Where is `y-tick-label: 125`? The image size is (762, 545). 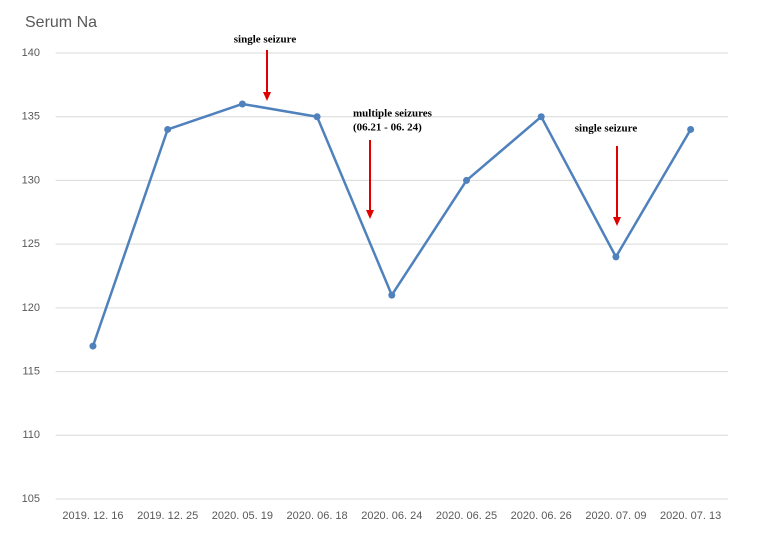
y-tick-label: 125 is located at coordinates (31, 244).